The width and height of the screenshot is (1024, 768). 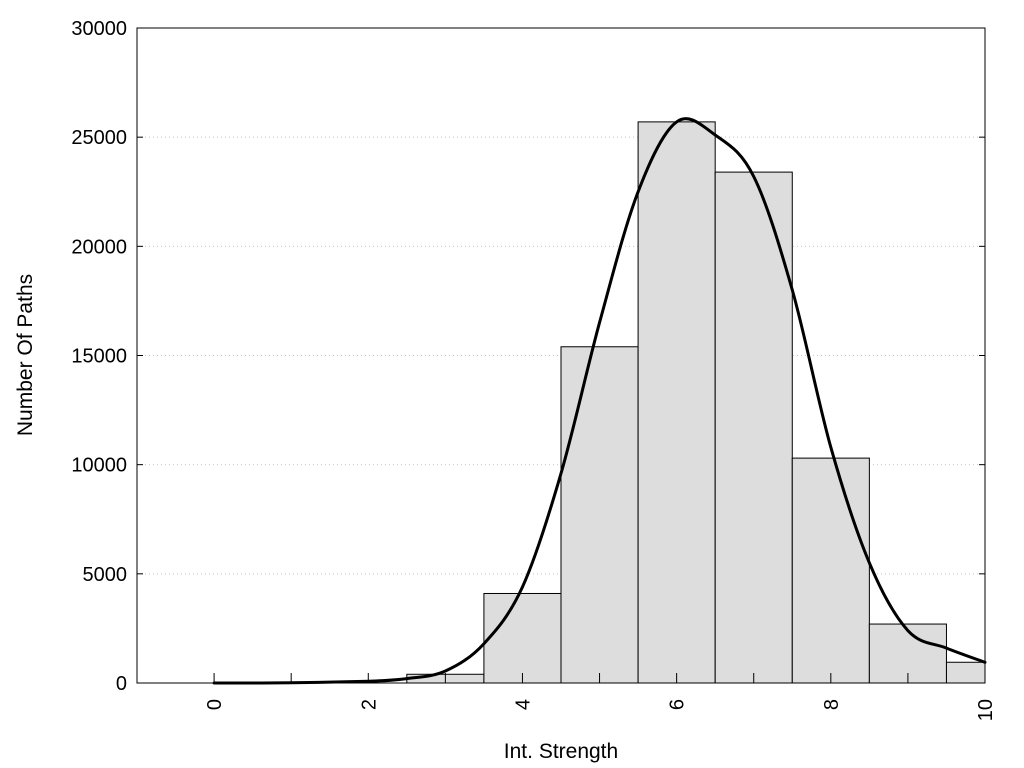 What do you see at coordinates (215, 704) in the screenshot?
I see `x-tick-label-0: 0` at bounding box center [215, 704].